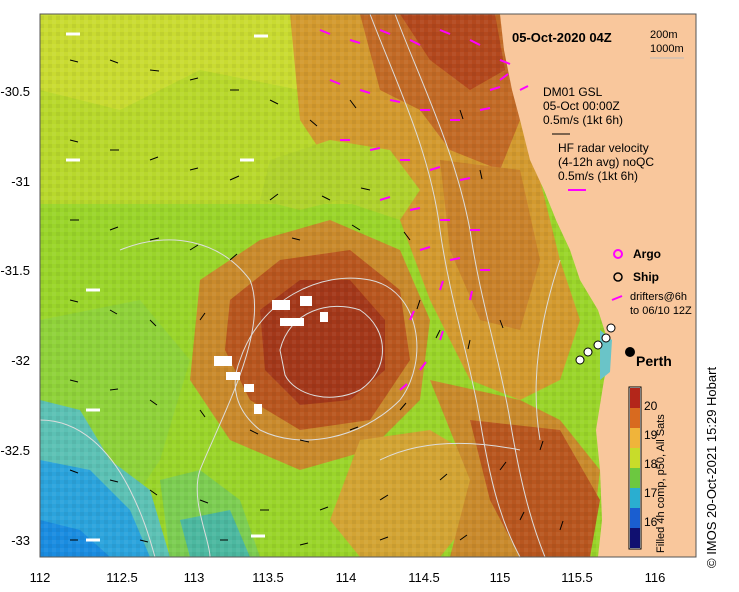 The height and width of the screenshot is (592, 739). Describe the element at coordinates (711, 467) in the screenshot. I see `credit-text: © IMOS 20-Oct-2021 15:29 Hobart` at that location.